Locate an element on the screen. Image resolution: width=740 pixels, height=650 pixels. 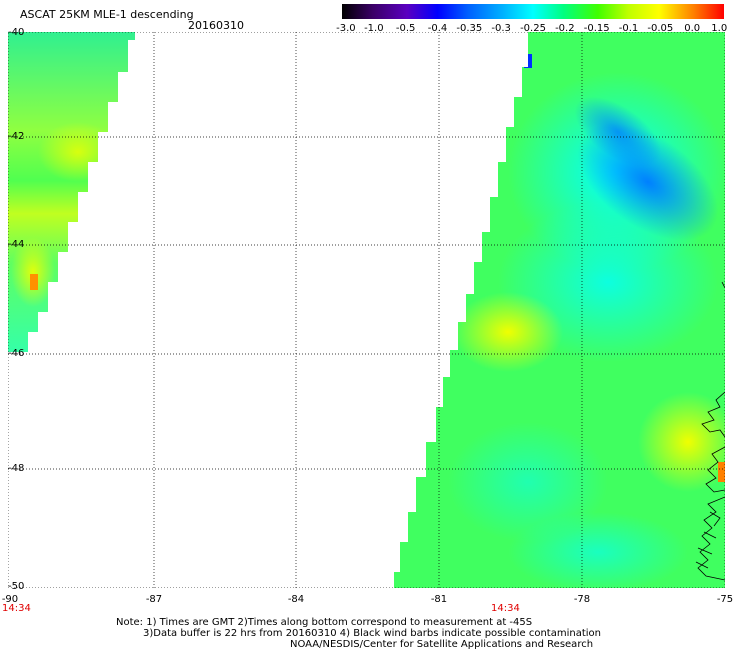
colorbar-tick-label: -0.15 is located at coordinates (596, 28).